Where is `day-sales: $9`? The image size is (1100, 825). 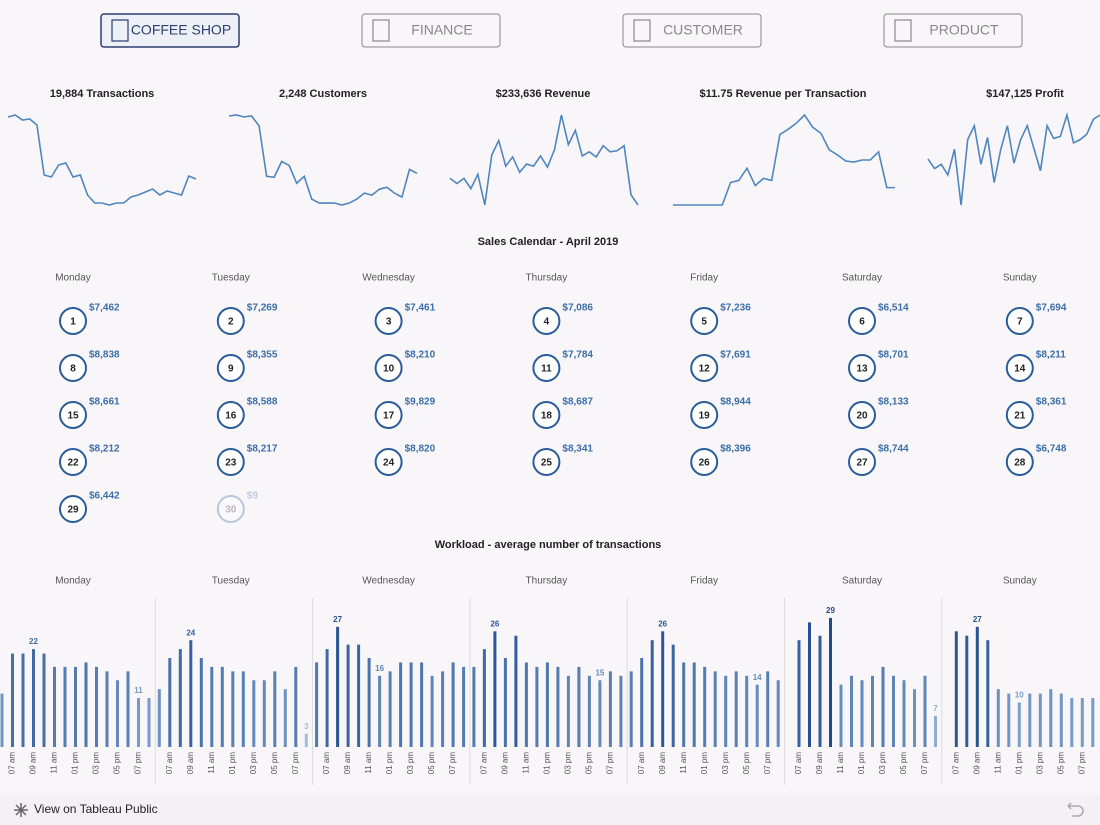
day-sales: $9 is located at coordinates (253, 496).